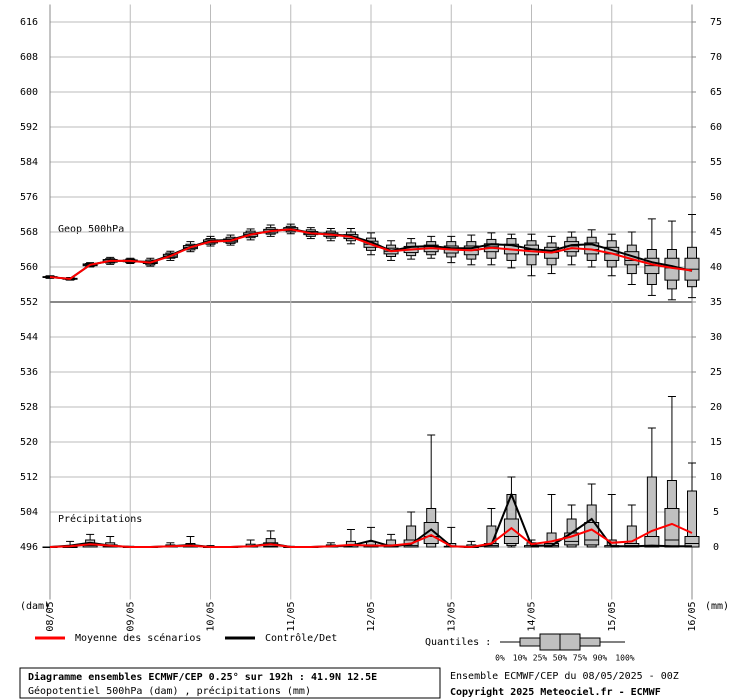 The image size is (740, 700). Describe the element at coordinates (716, 337) in the screenshot. I see `y2-tick-label: 30` at that location.